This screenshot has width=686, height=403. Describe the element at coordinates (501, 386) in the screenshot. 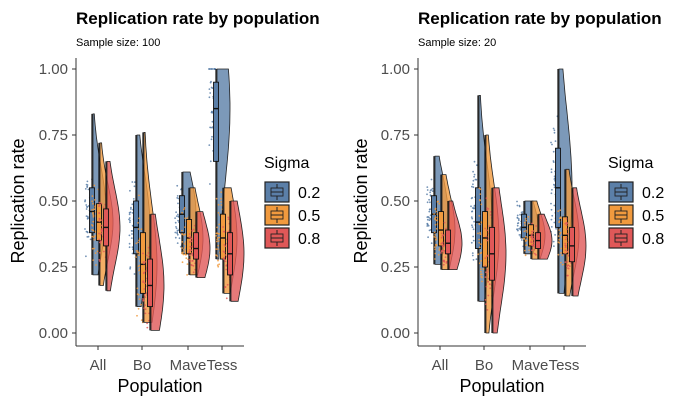

I see `x-axis-title: Population` at that location.